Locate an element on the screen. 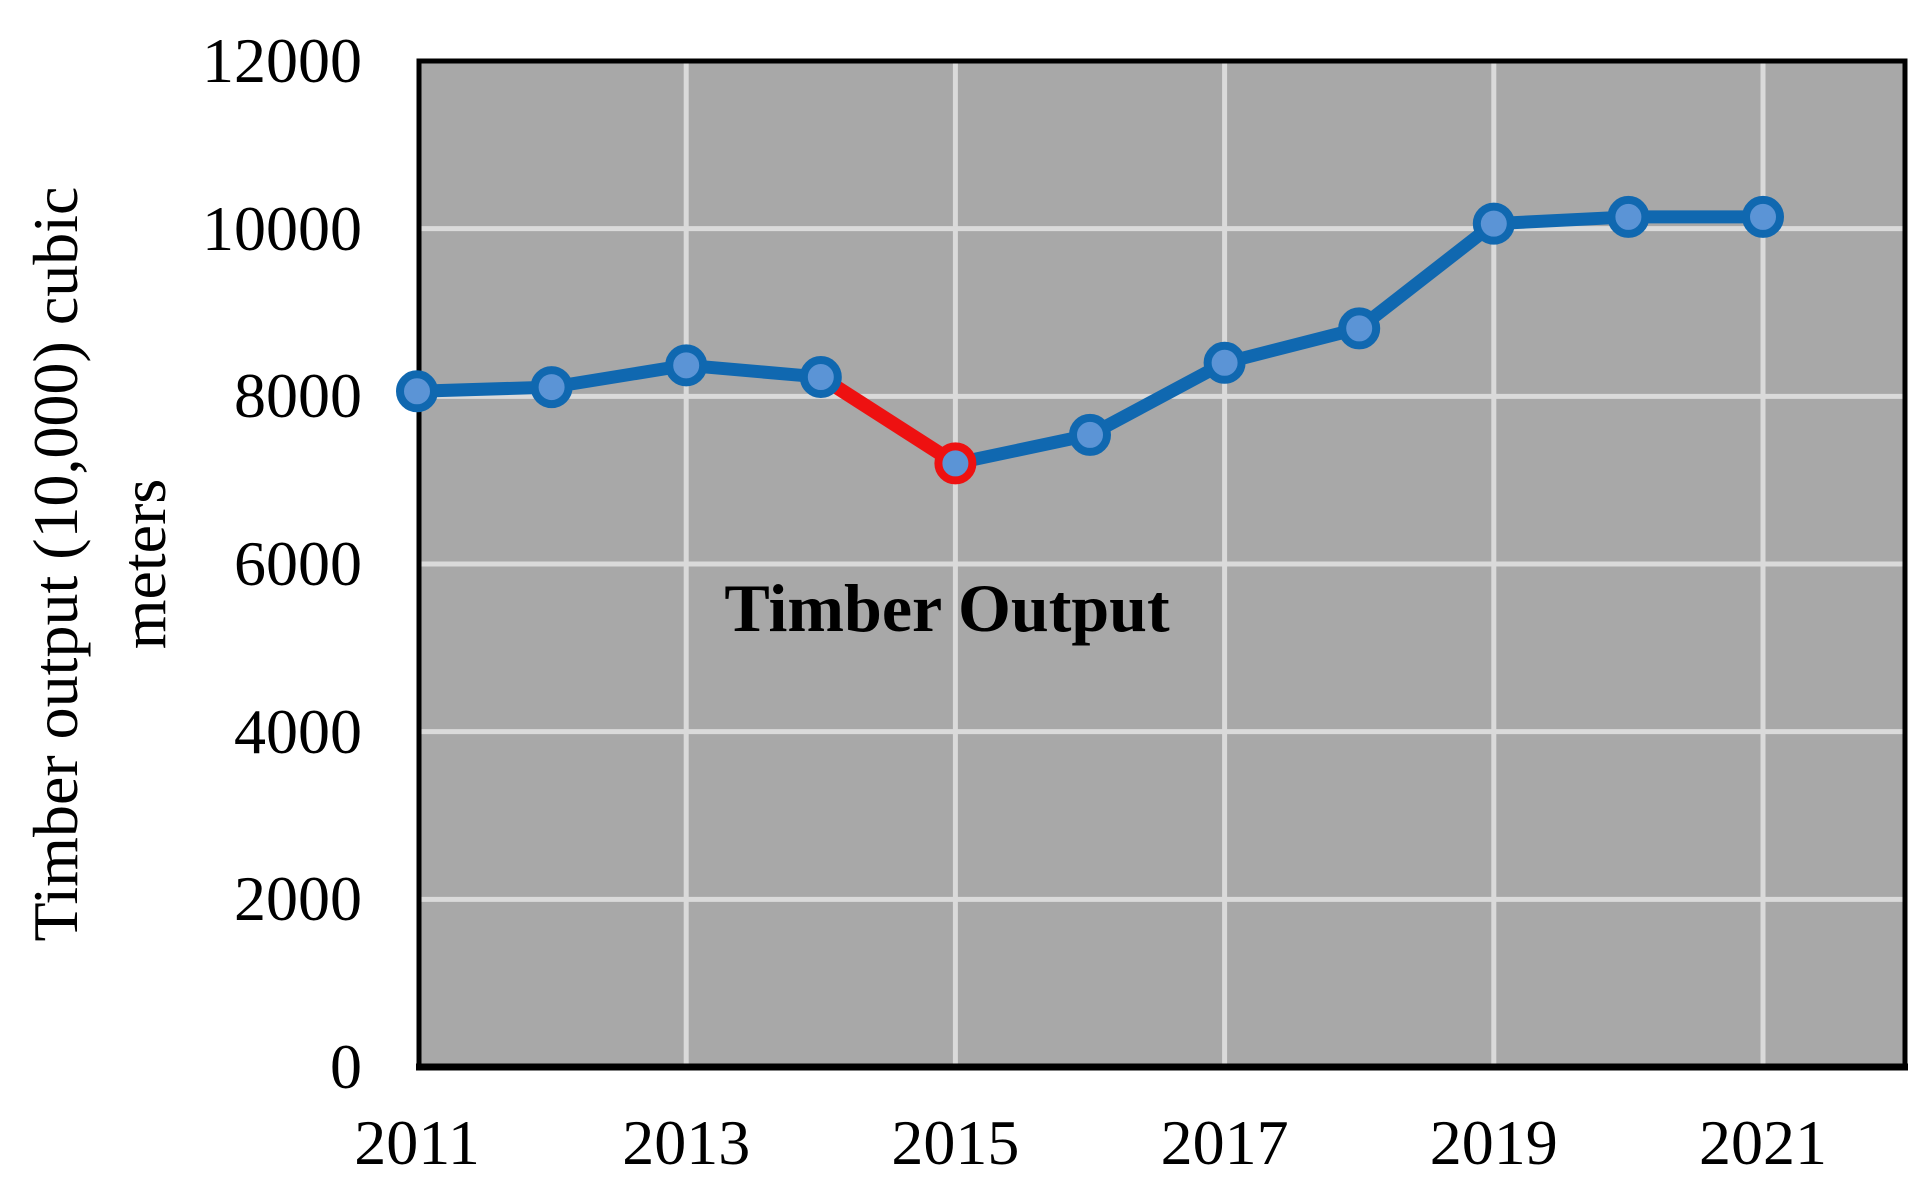 This screenshot has width=1926, height=1192. x-tick-label-2015: 2015 is located at coordinates (955, 1142).